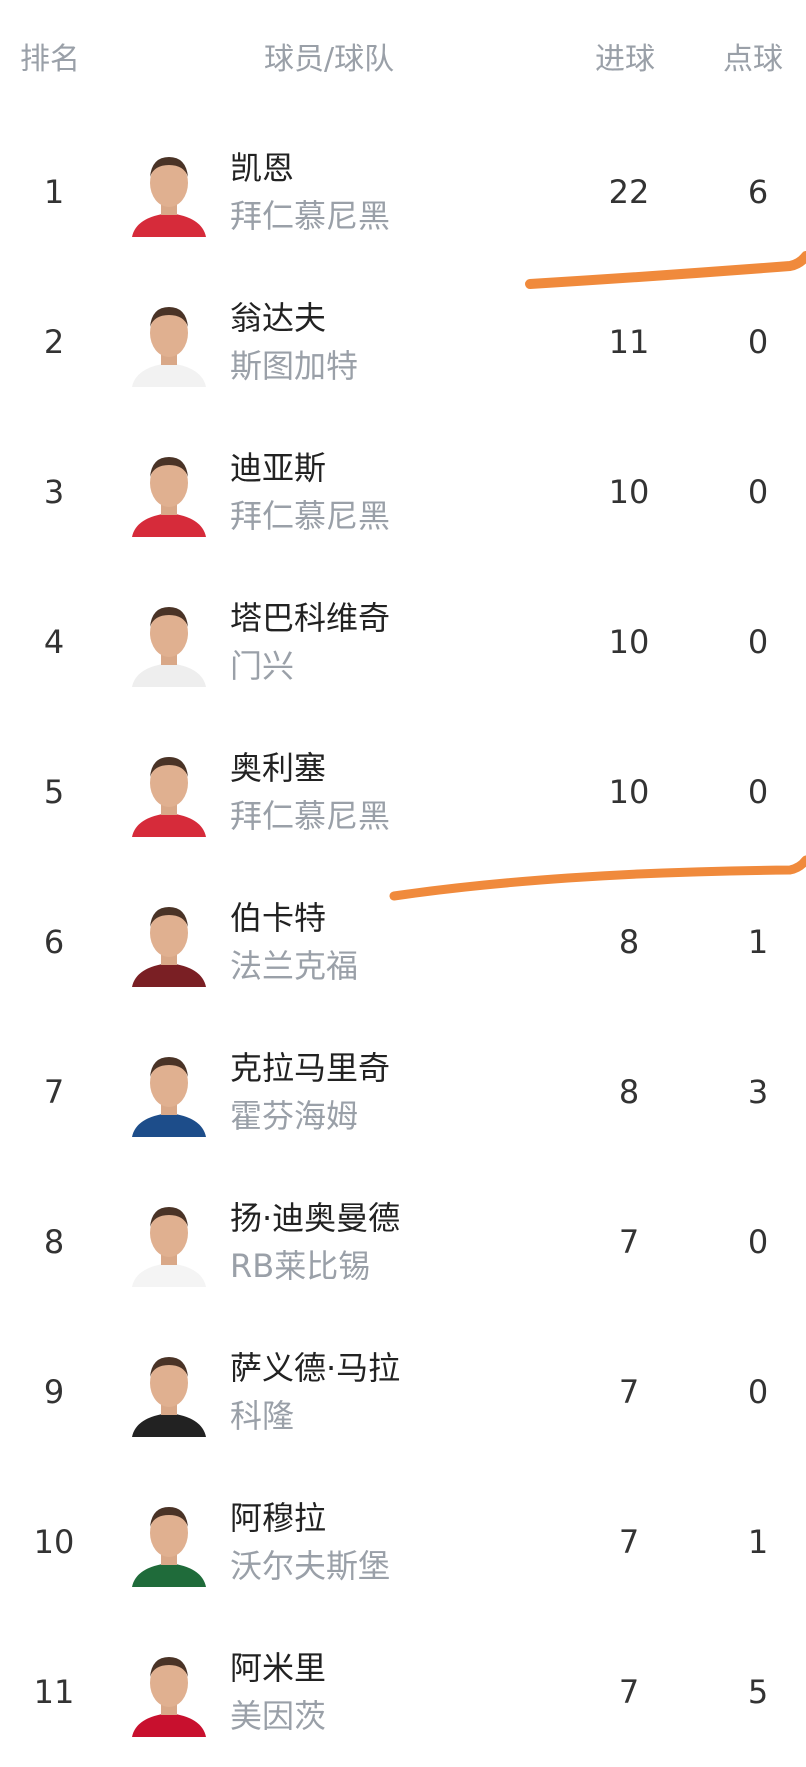  What do you see at coordinates (50, 59) in the screenshot?
I see `header-rank: 排名` at bounding box center [50, 59].